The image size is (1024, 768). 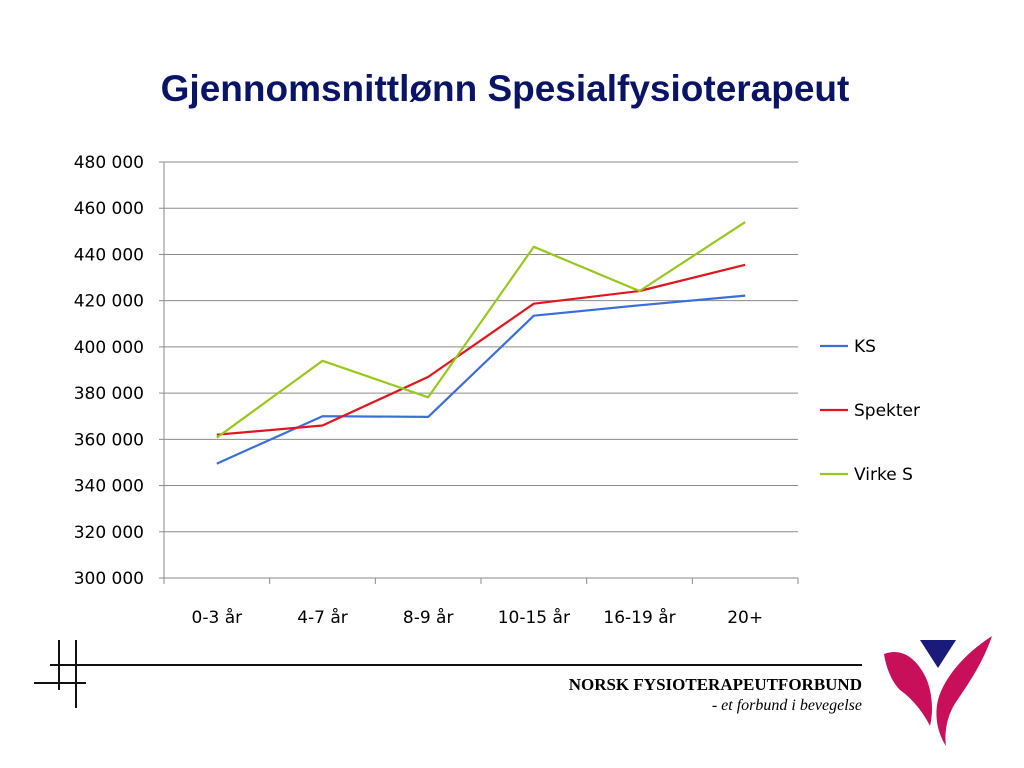 What do you see at coordinates (109, 302) in the screenshot?
I see `y-tick-label: 420 000` at bounding box center [109, 302].